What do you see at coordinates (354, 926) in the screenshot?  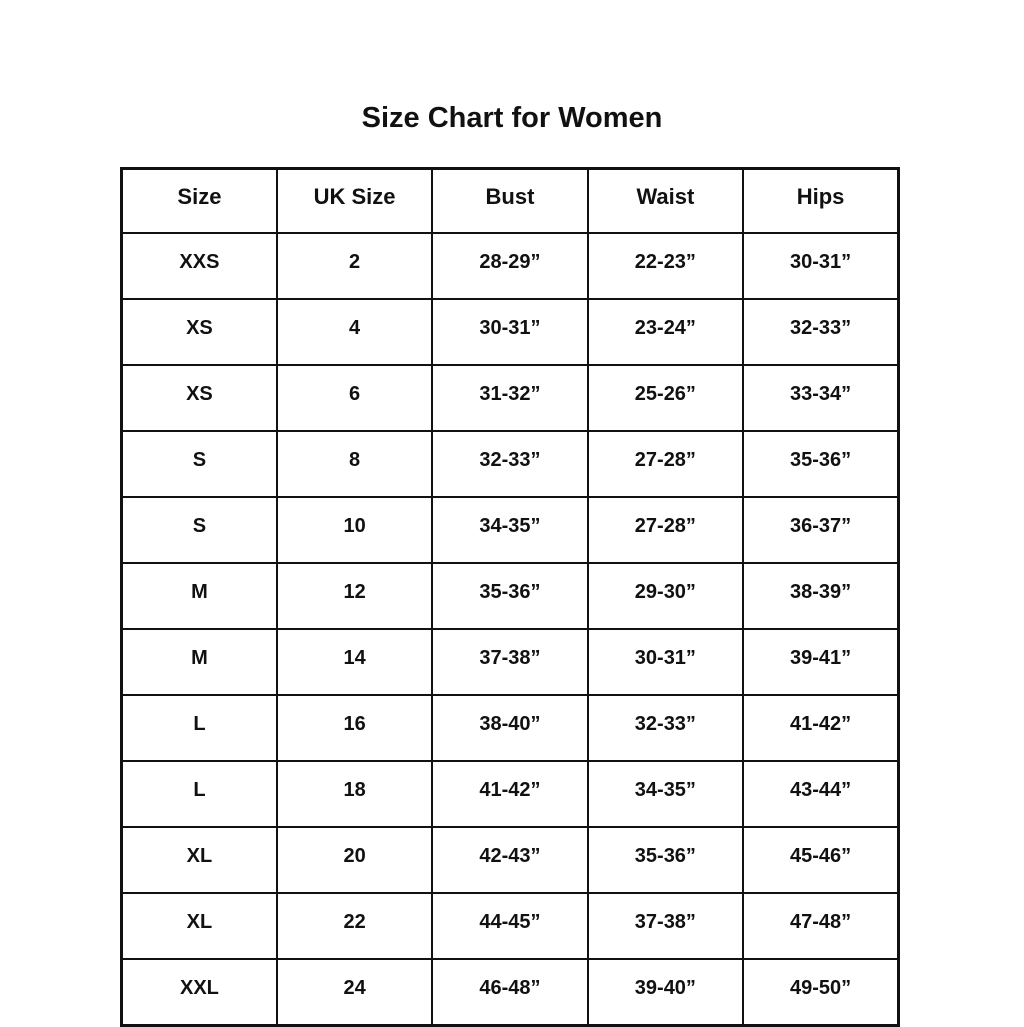 I see `table-cell: 22` at bounding box center [354, 926].